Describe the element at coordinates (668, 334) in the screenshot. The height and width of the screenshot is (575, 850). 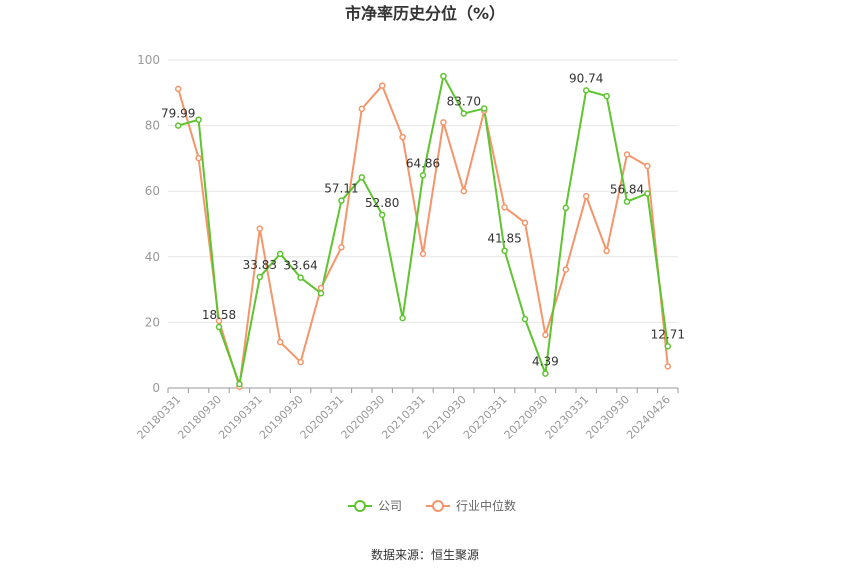
I see `data-label: 12.71` at that location.